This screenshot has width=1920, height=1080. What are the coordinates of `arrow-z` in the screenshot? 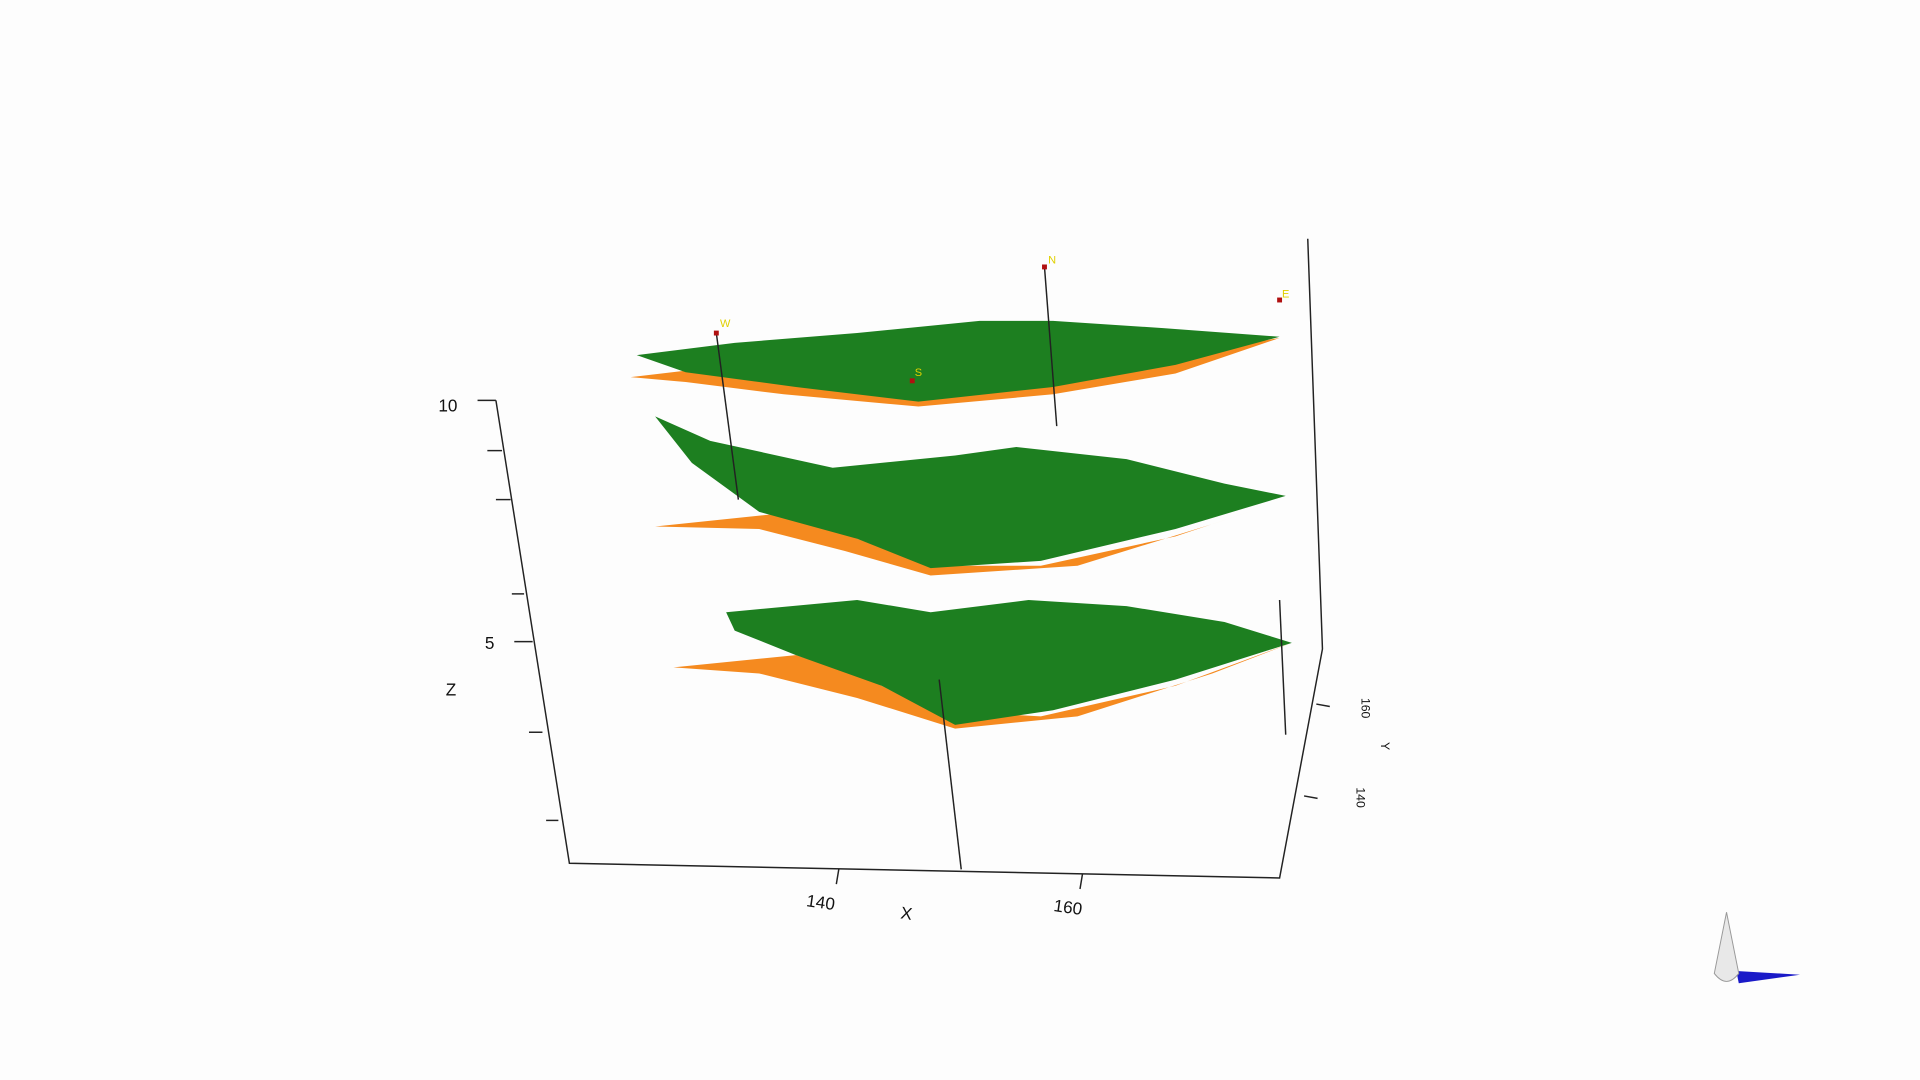 It's located at (1726, 947).